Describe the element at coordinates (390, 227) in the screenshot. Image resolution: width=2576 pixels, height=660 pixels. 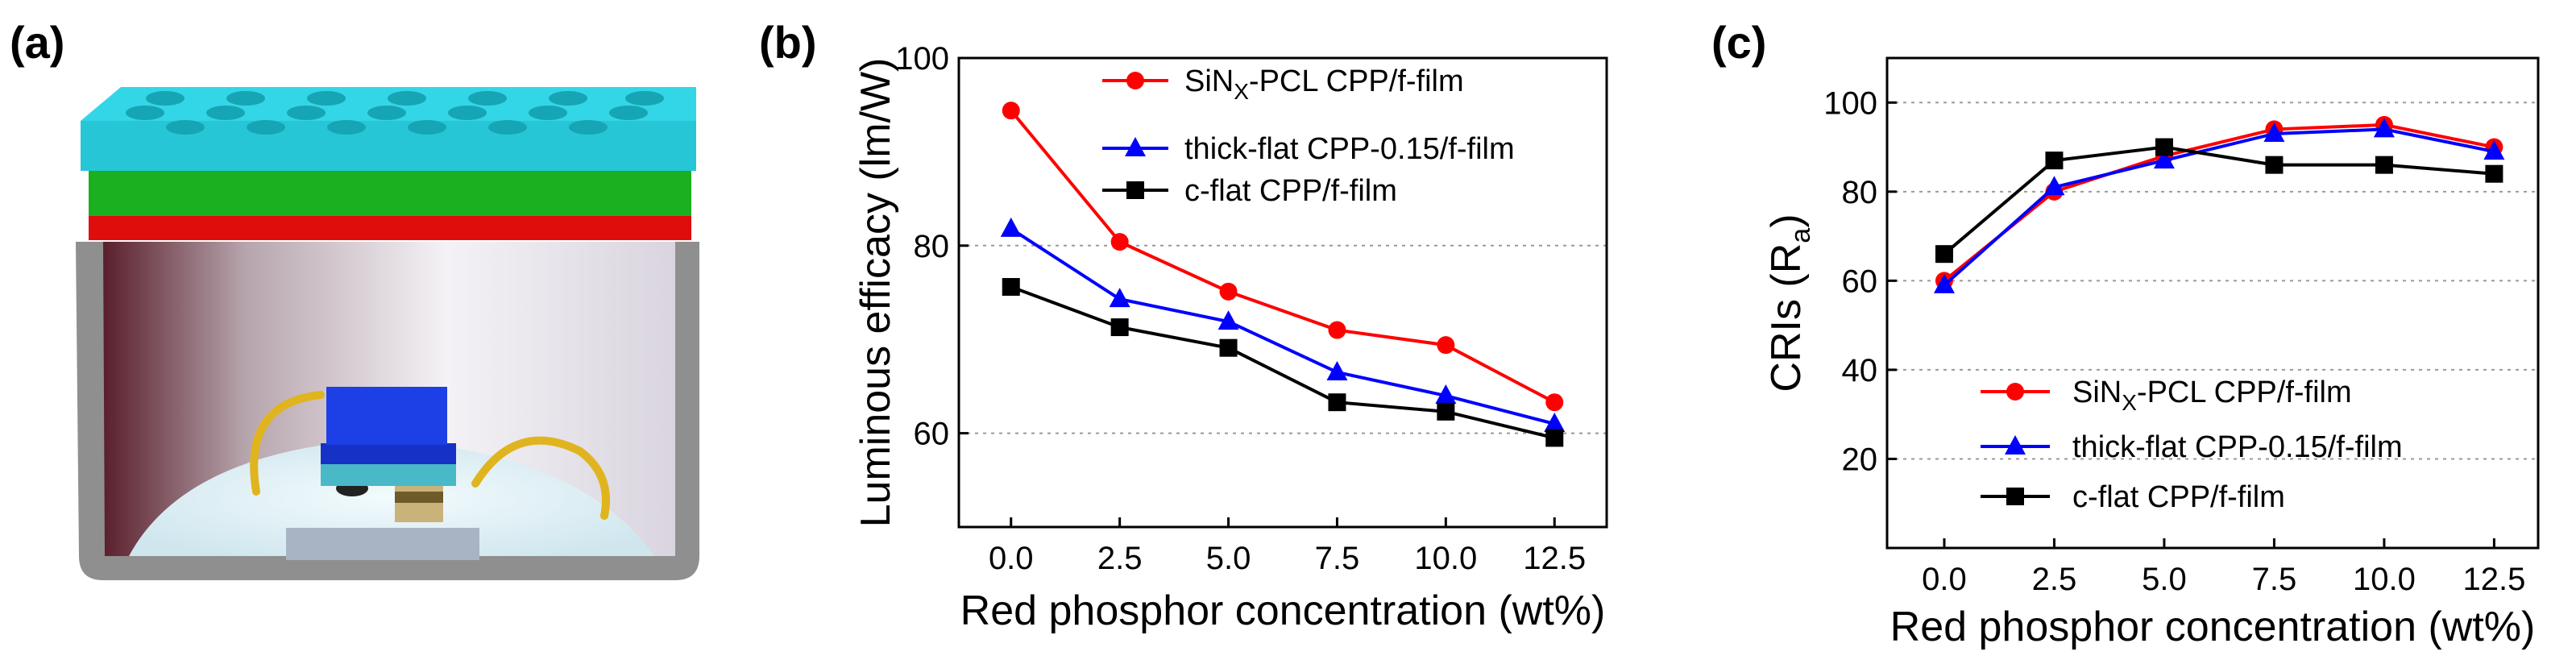
I see `red-layer` at that location.